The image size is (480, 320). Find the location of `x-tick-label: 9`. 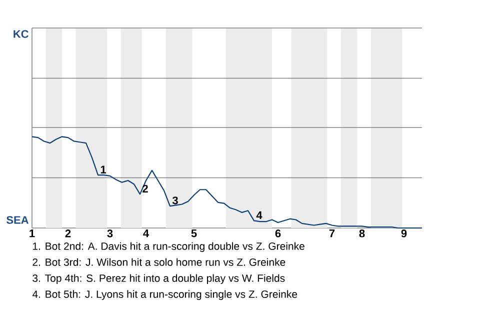

x-tick-label: 9 is located at coordinates (404, 234).